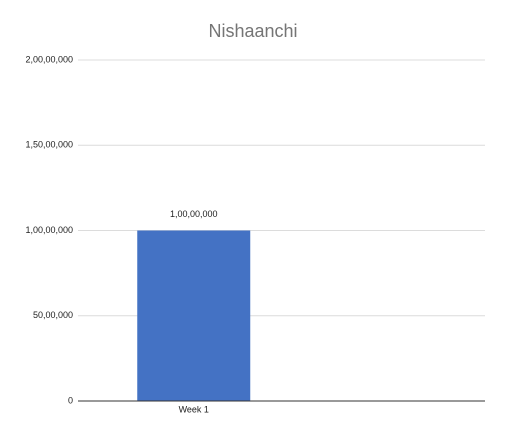 The width and height of the screenshot is (505, 437). Describe the element at coordinates (49, 230) in the screenshot. I see `y-tick-label: 1,00,00,000` at that location.